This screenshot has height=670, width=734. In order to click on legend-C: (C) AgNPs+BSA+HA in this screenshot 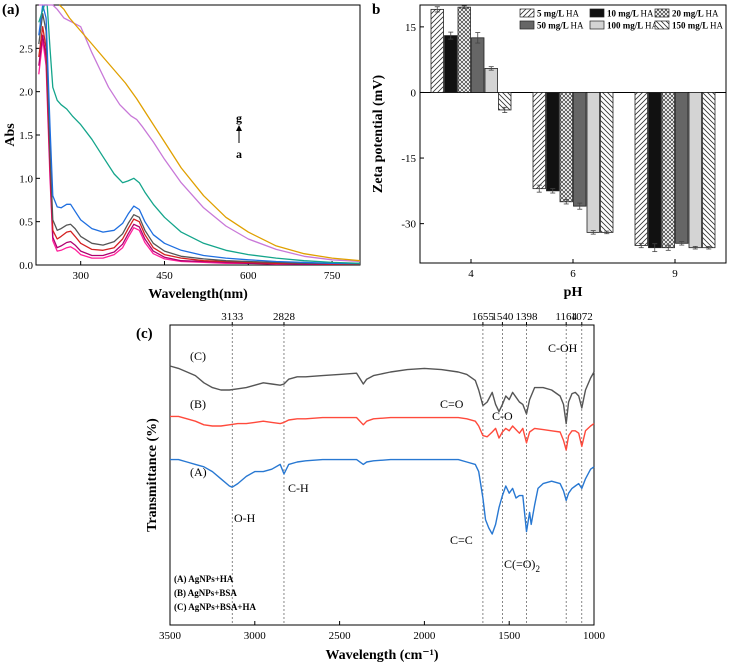, I will do `click(215, 607)`.